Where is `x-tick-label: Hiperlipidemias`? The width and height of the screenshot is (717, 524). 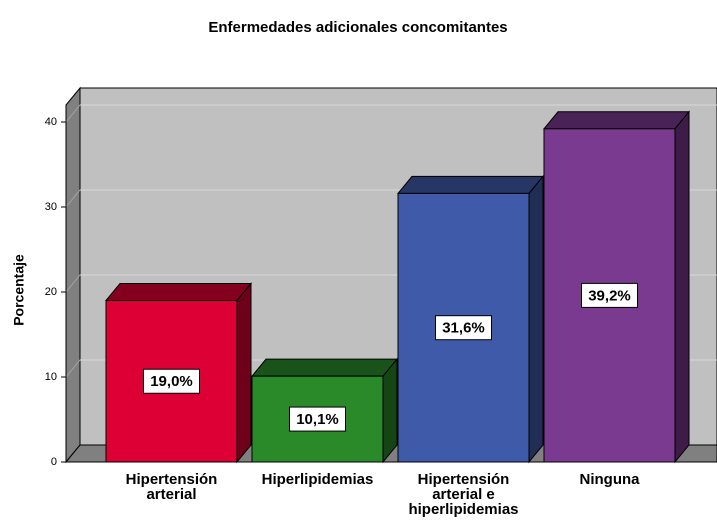 x-tick-label: Hiperlipidemias is located at coordinates (317, 479).